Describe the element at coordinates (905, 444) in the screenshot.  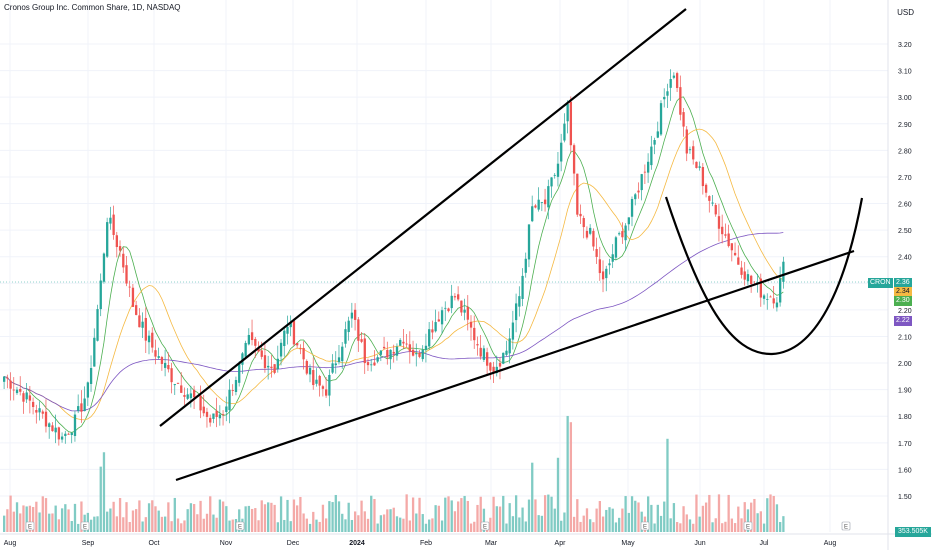
I see `y-tick-label: 1.70` at that location.